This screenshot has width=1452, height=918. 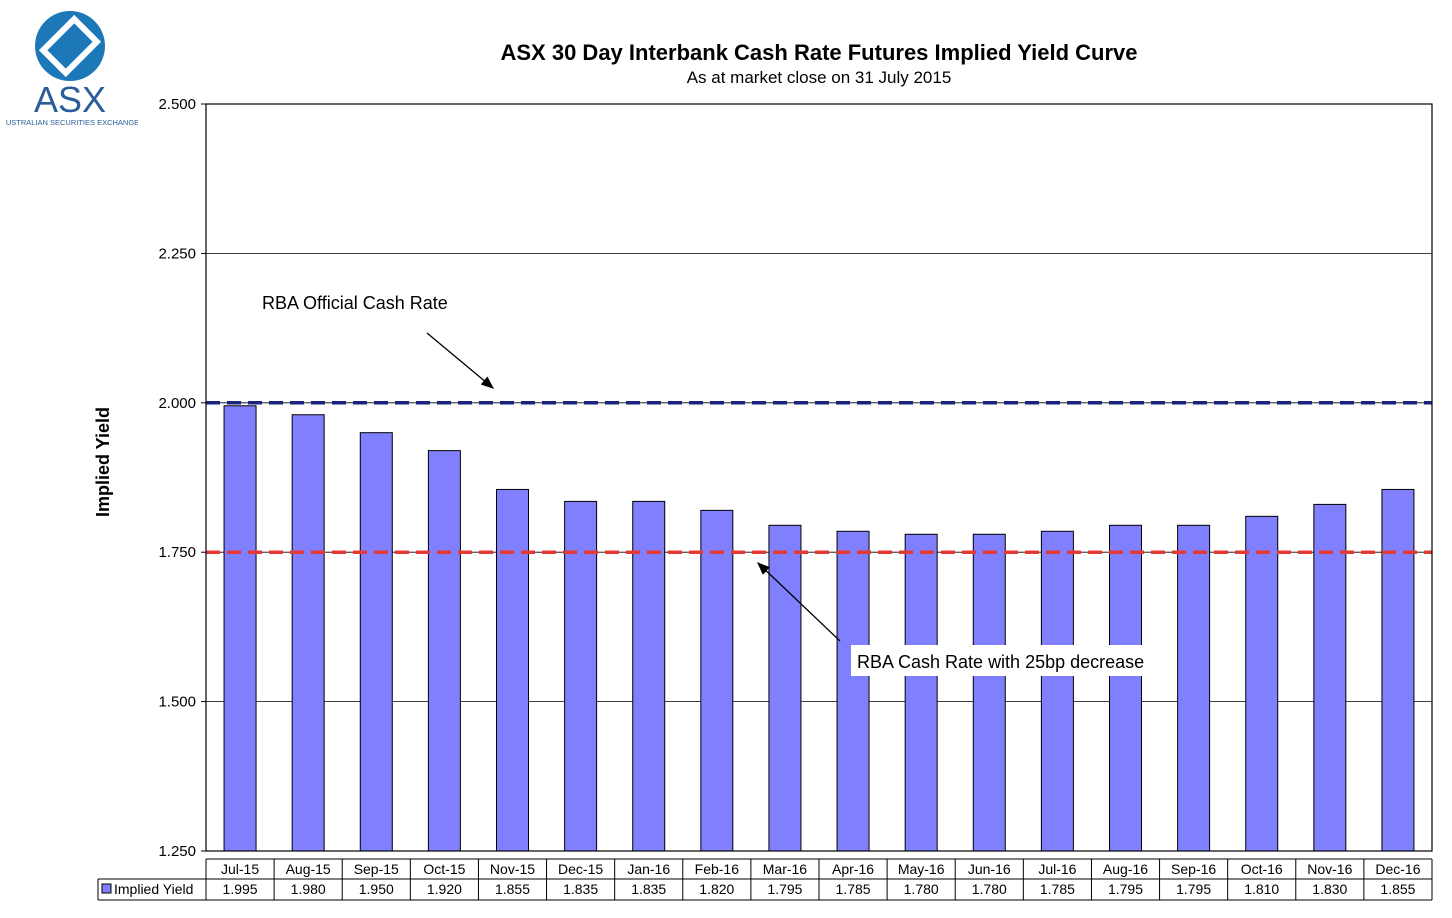 What do you see at coordinates (512, 869) in the screenshot?
I see `x-category-label: Nov-15` at bounding box center [512, 869].